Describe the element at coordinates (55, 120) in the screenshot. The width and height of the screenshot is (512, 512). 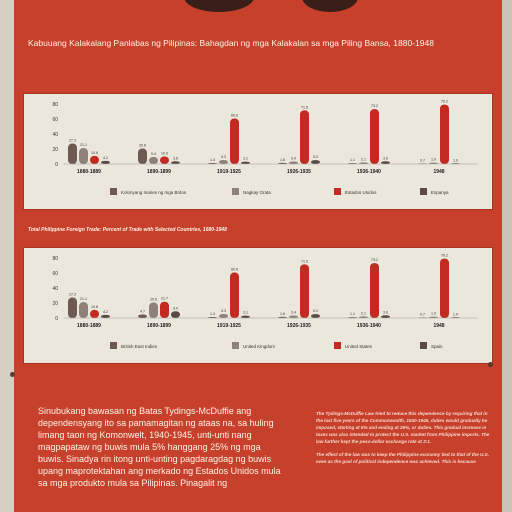
I see `y-tick-label: 60` at that location.